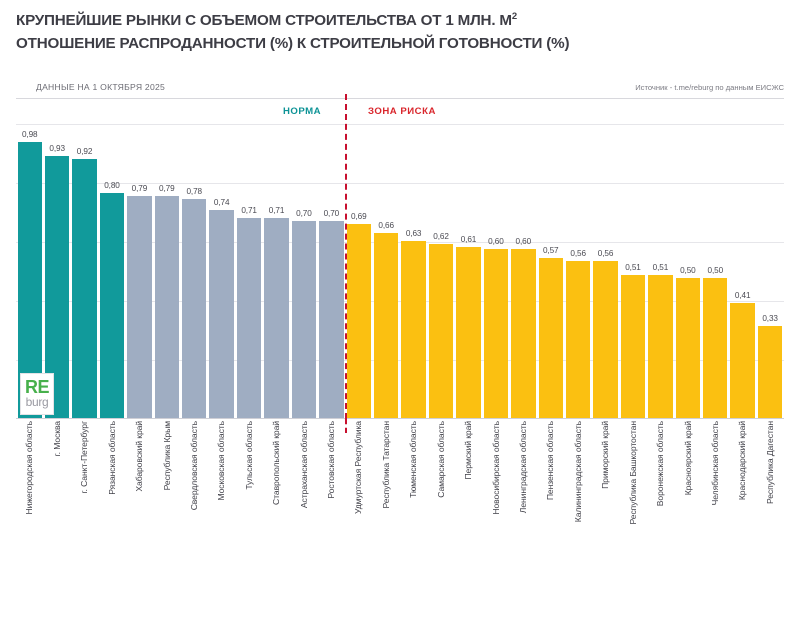 Image resolution: width=800 pixels, height=623 pixels. Describe the element at coordinates (386, 225) in the screenshot. I see `bar-value-label: 0,66` at that location.